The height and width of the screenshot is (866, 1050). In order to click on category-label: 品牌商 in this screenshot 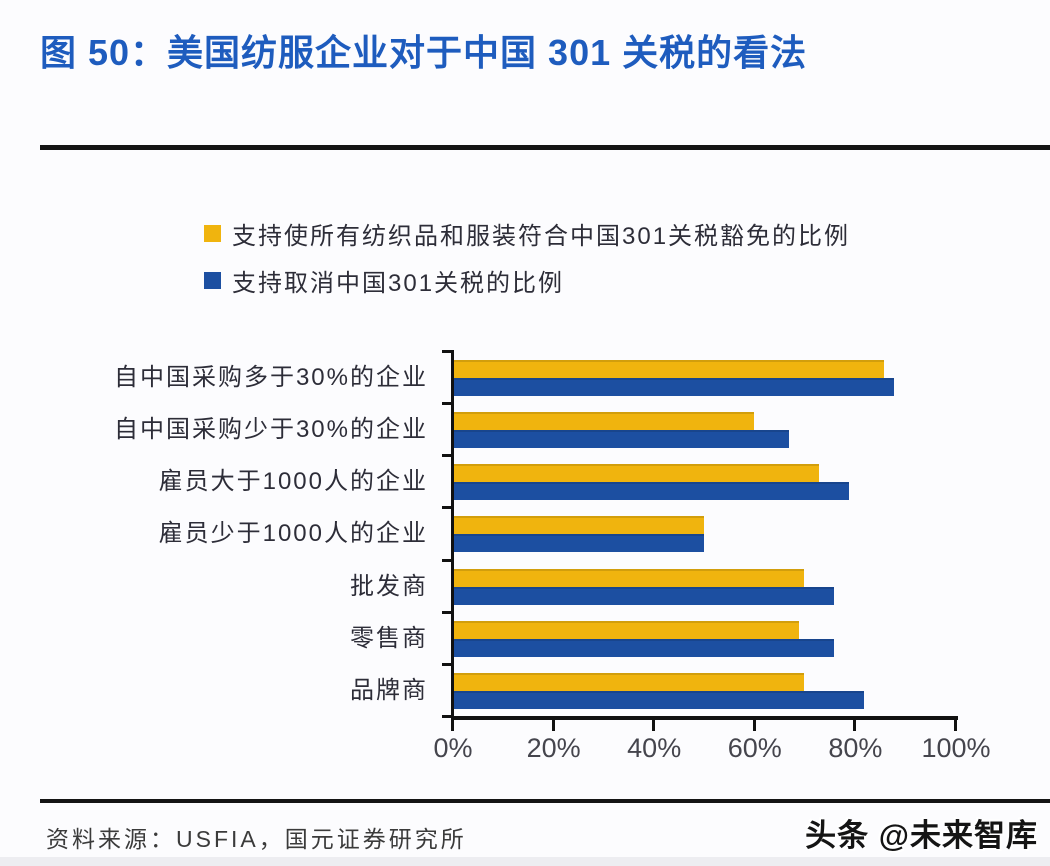, I will do `click(389, 690)`.